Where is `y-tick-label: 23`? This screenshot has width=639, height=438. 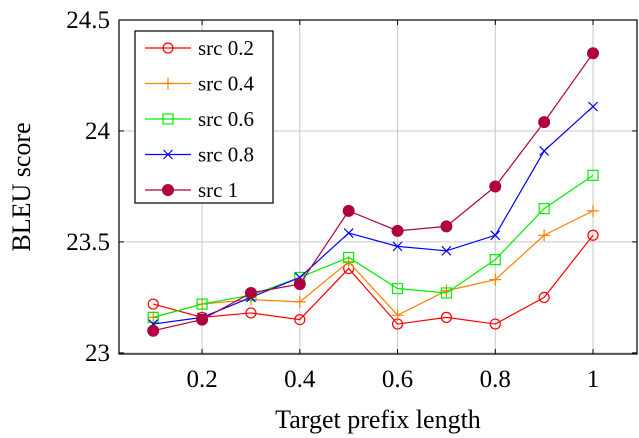
y-tick-label: 23 is located at coordinates (97, 353).